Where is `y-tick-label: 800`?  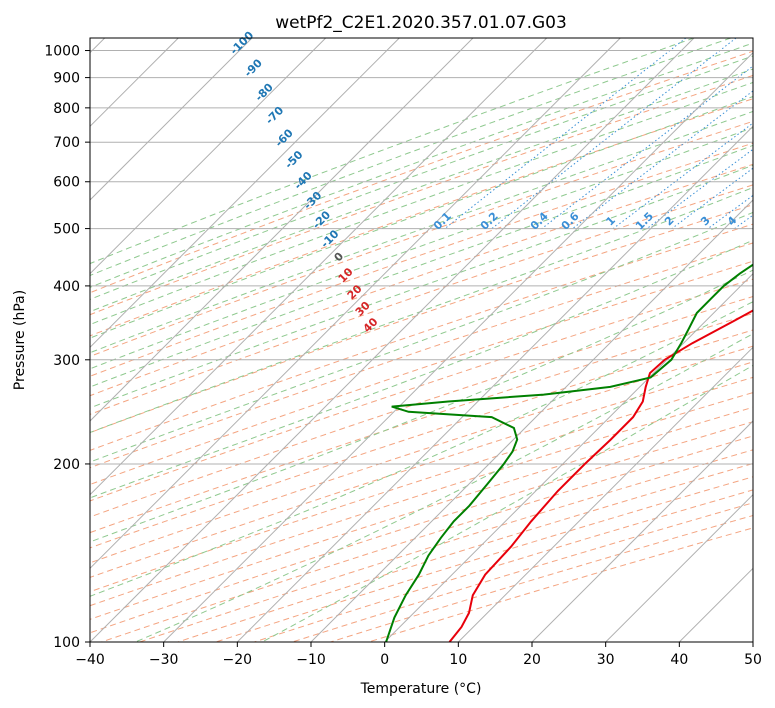 y-tick-label: 800 is located at coordinates (66, 109).